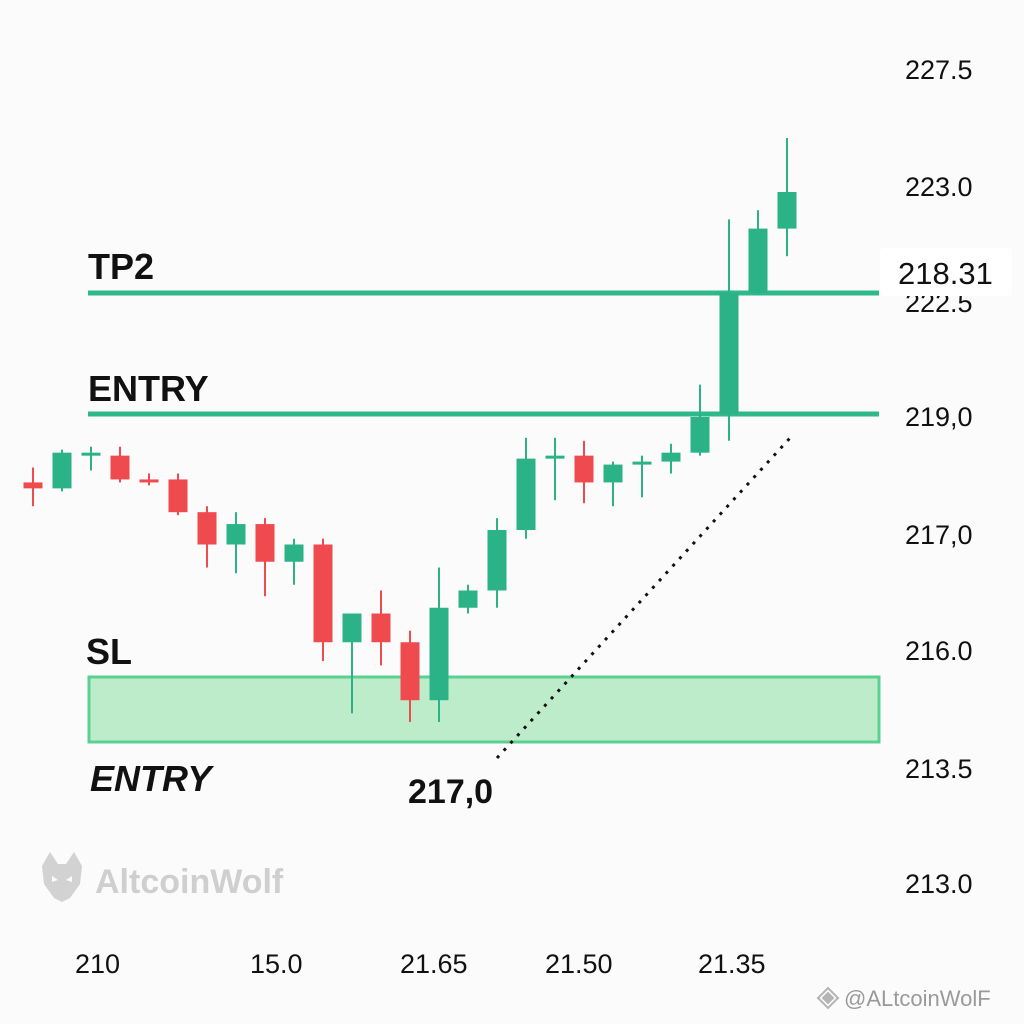 Image resolution: width=1024 pixels, height=1024 pixels. What do you see at coordinates (62, 877) in the screenshot?
I see `wolf-head-icon` at bounding box center [62, 877].